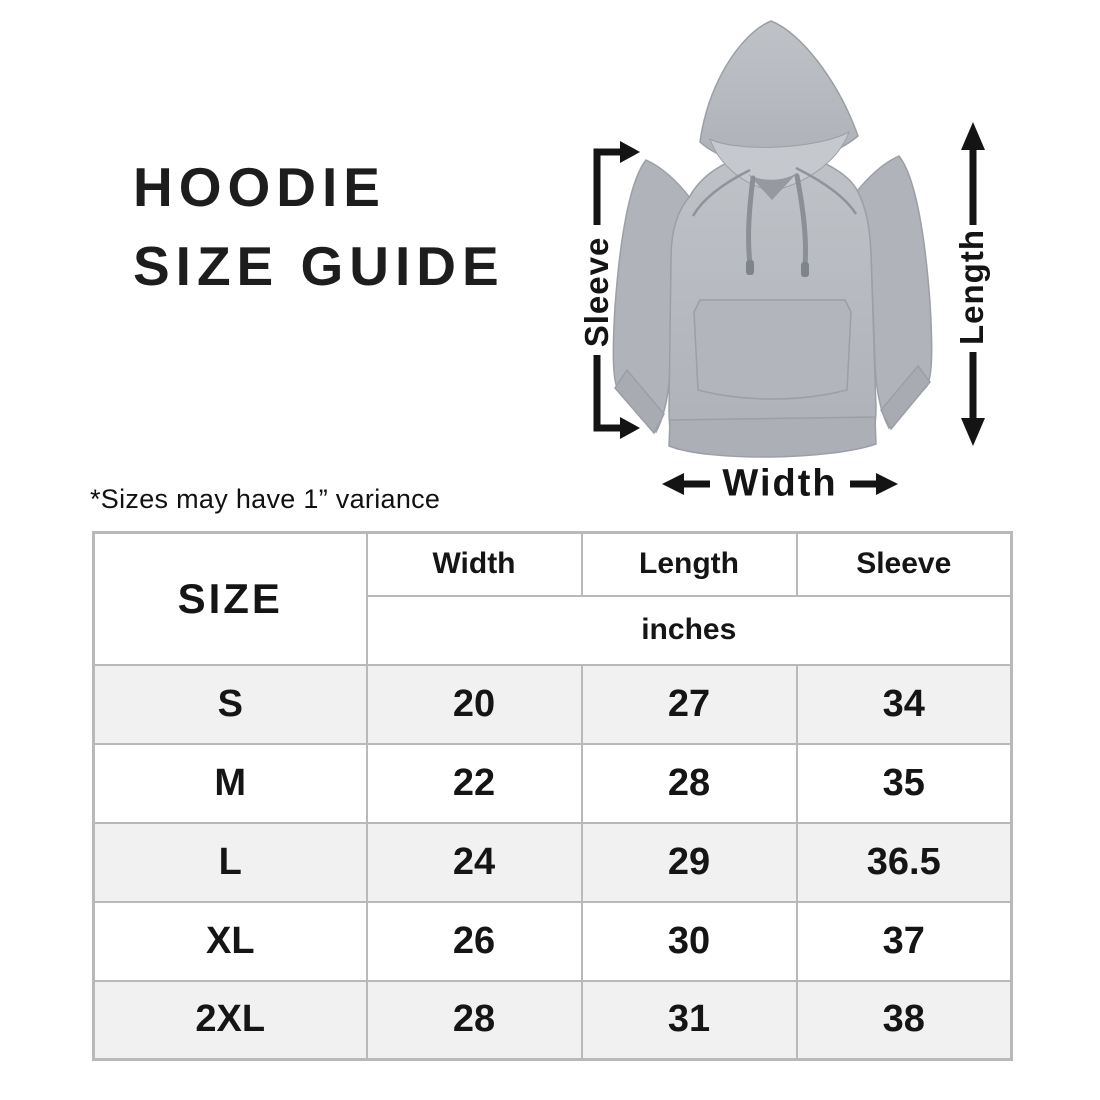  What do you see at coordinates (773, 186) in the screenshot?
I see `hoodie-neck-shadow` at bounding box center [773, 186].